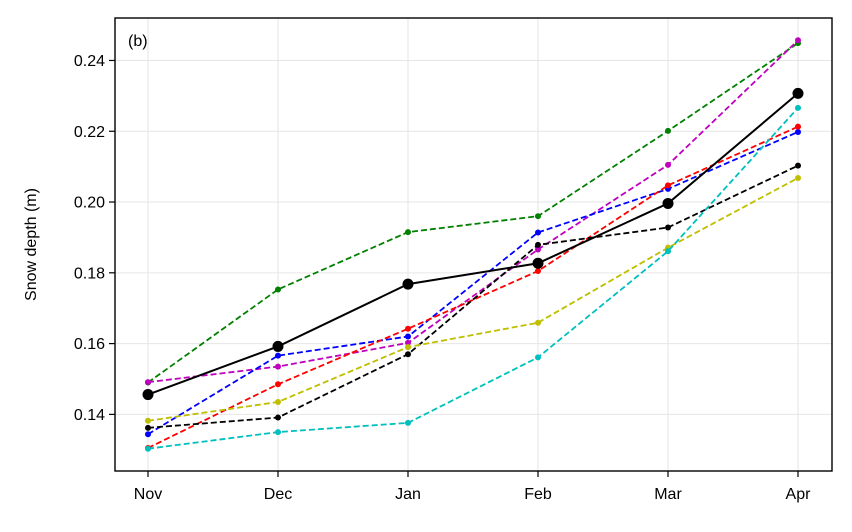  I want to click on x-tick-label: Jan, so click(408, 494).